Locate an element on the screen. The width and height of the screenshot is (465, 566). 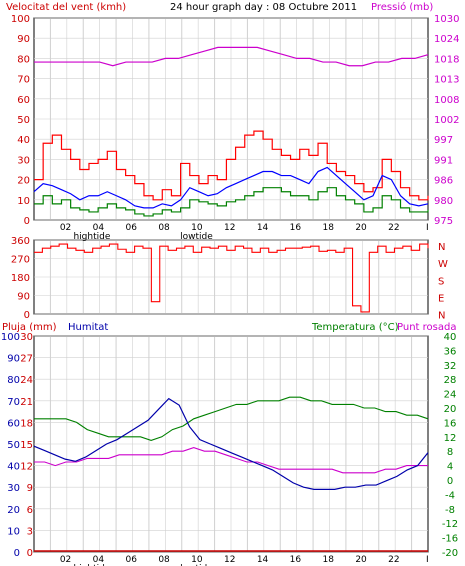
temperature-tick-label: 0 is located at coordinates (450, 481).